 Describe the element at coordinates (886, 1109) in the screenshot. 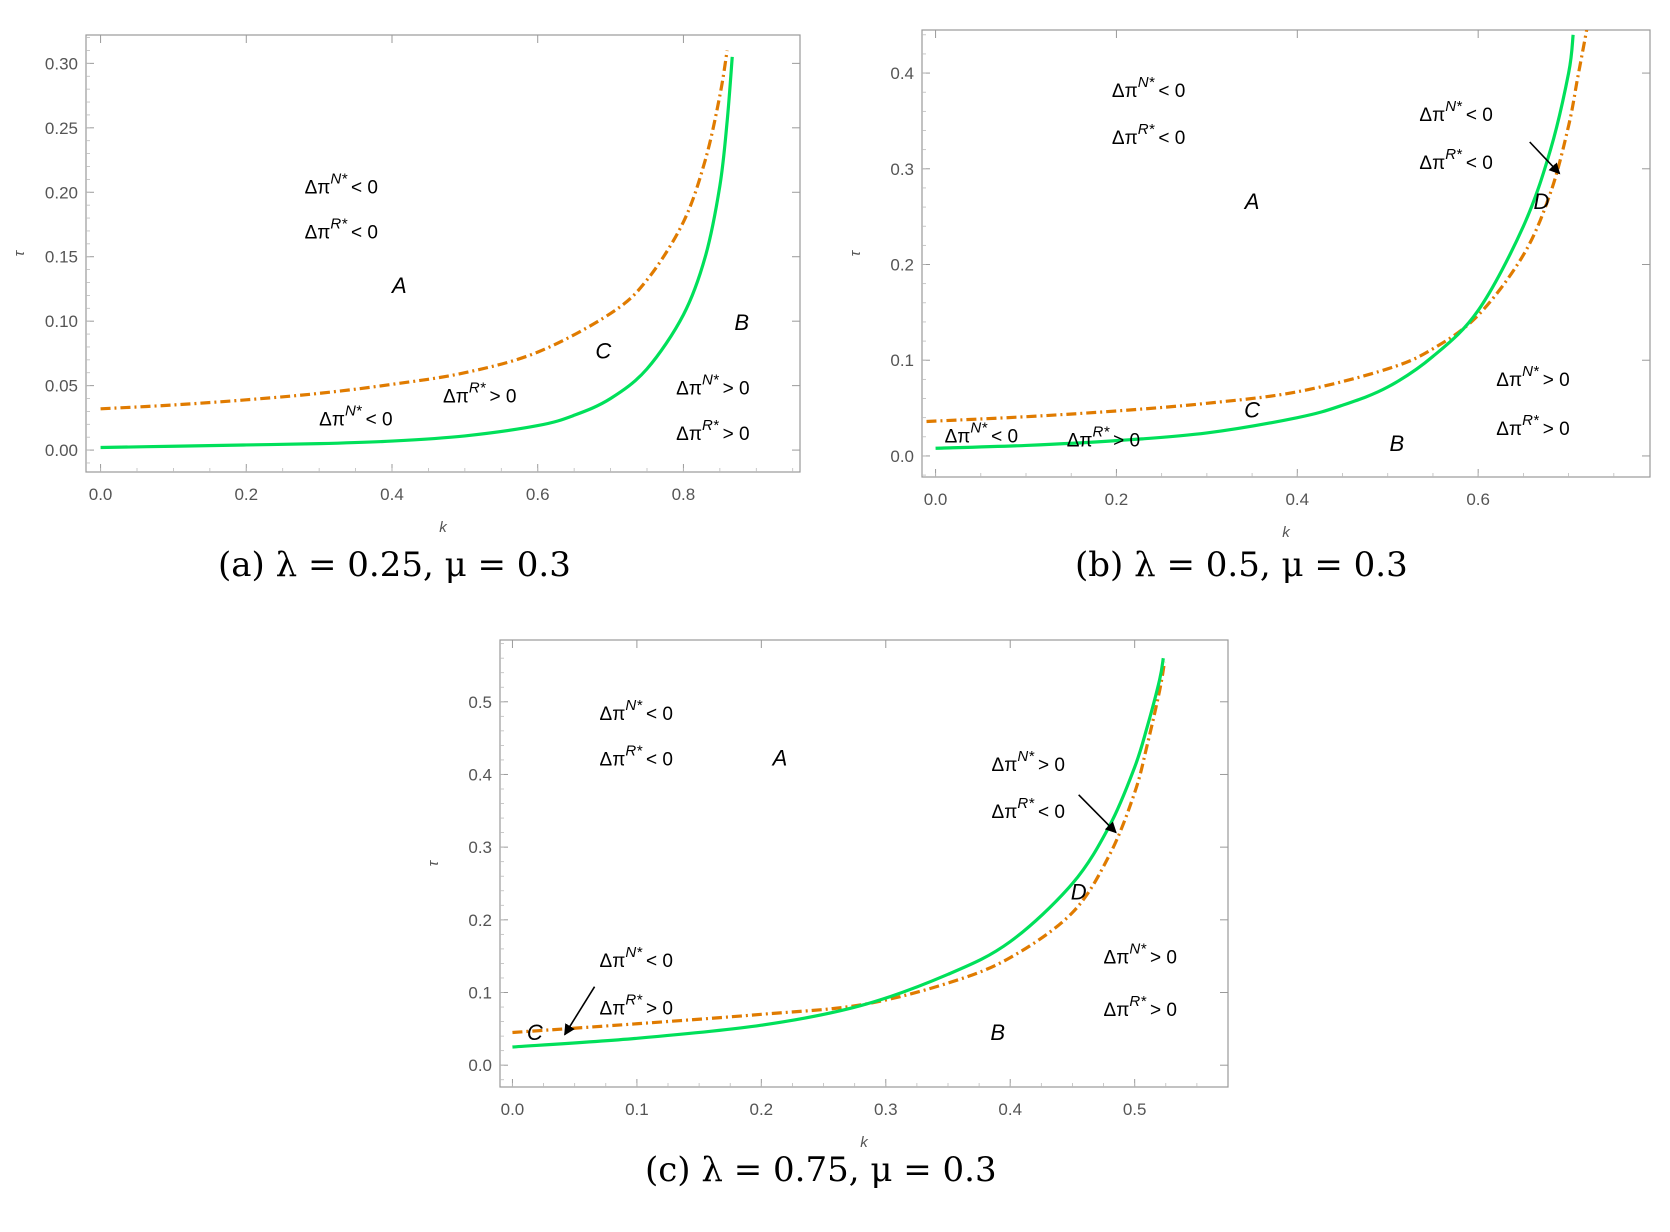

I see `x-tick-label: 0.3` at that location.